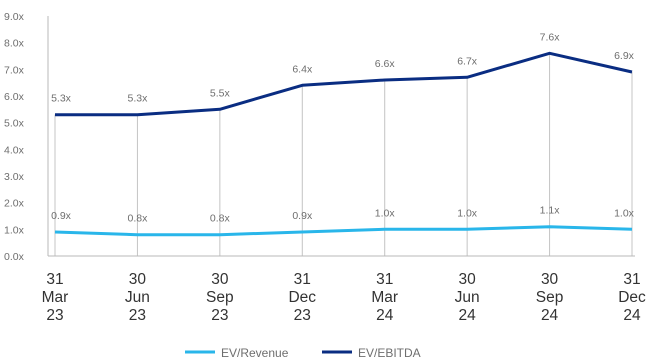 The image size is (662, 363). What do you see at coordinates (303, 353) in the screenshot?
I see `legend: EV/Revenue EV/EBITDA` at bounding box center [303, 353].